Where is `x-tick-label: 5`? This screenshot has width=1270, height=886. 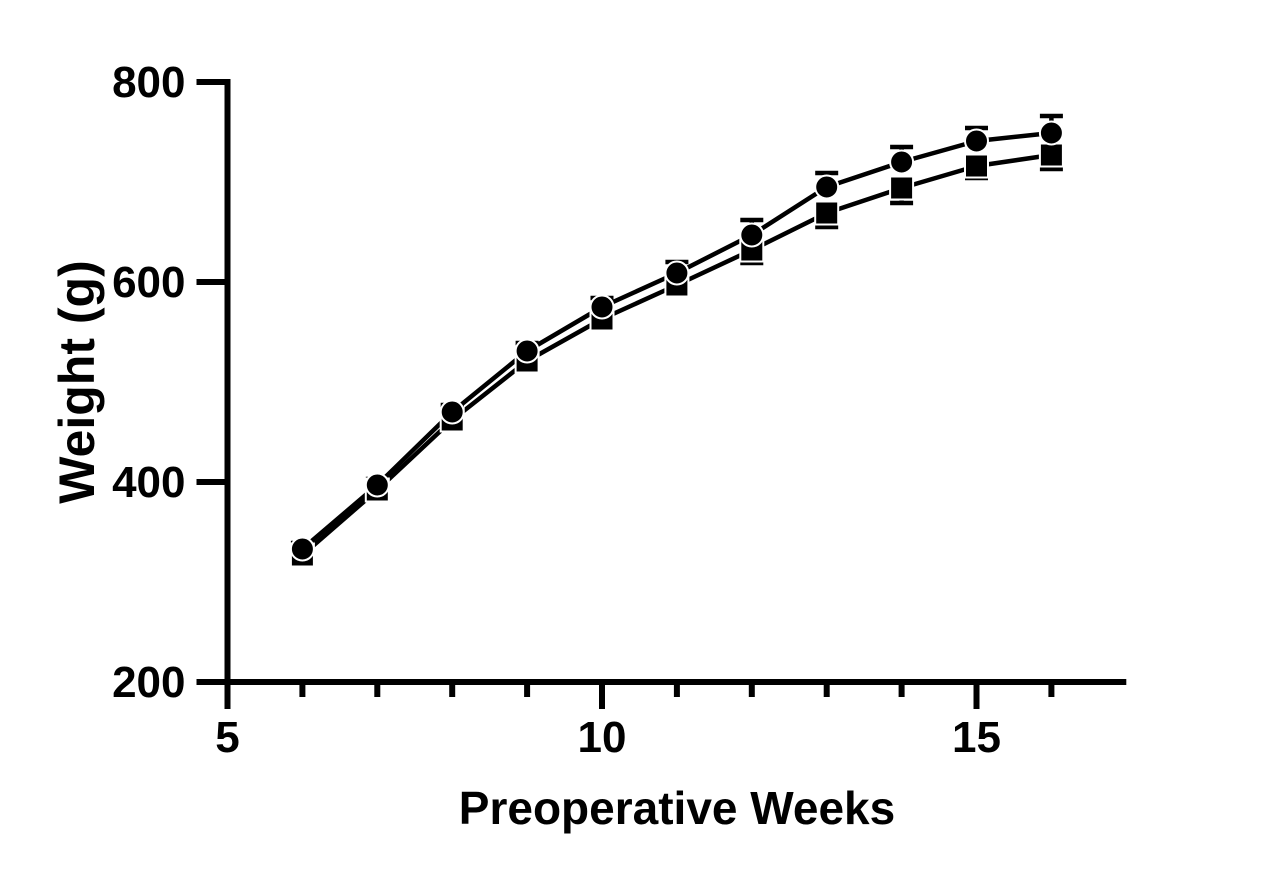 x-tick-label: 5 is located at coordinates (227, 737).